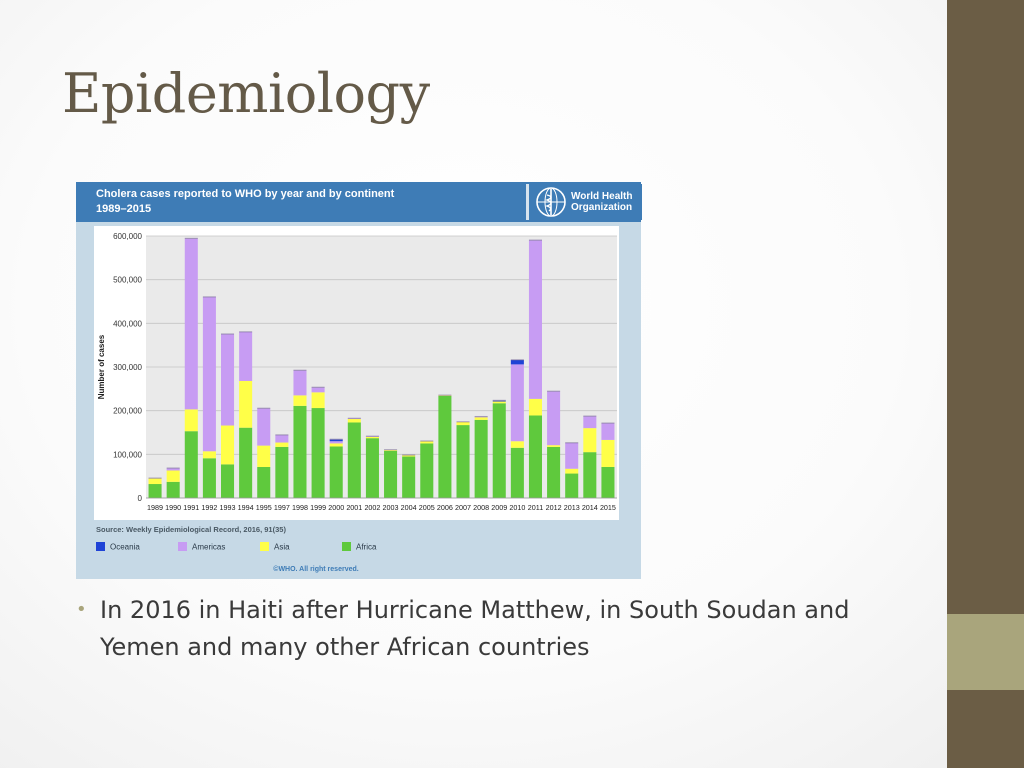 Image resolution: width=1024 pixels, height=768 pixels. I want to click on bar-segment-asia-2015, so click(608, 453).